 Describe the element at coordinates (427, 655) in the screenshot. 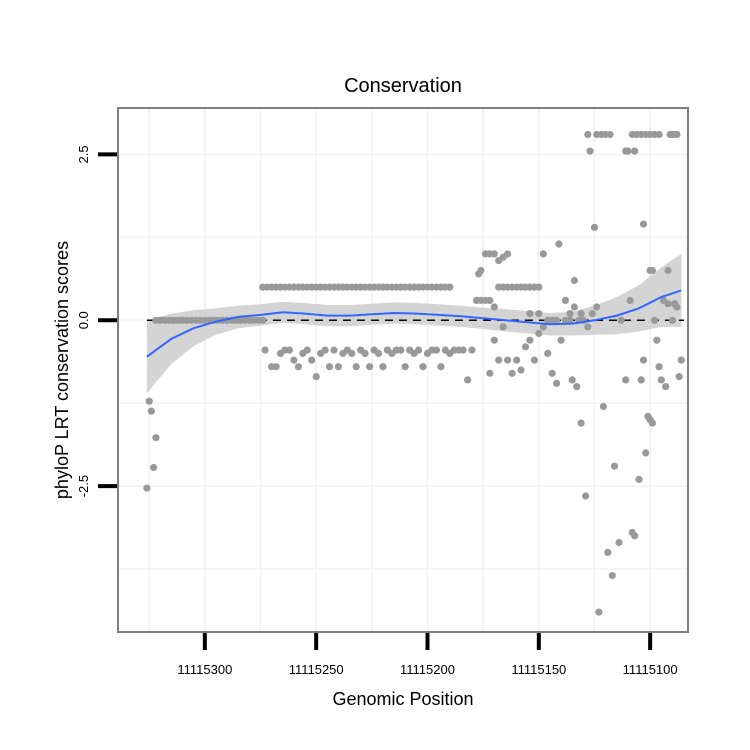

I see `x-axis-ticks: 11115300 11115250 11115200 11115150 11115100` at that location.